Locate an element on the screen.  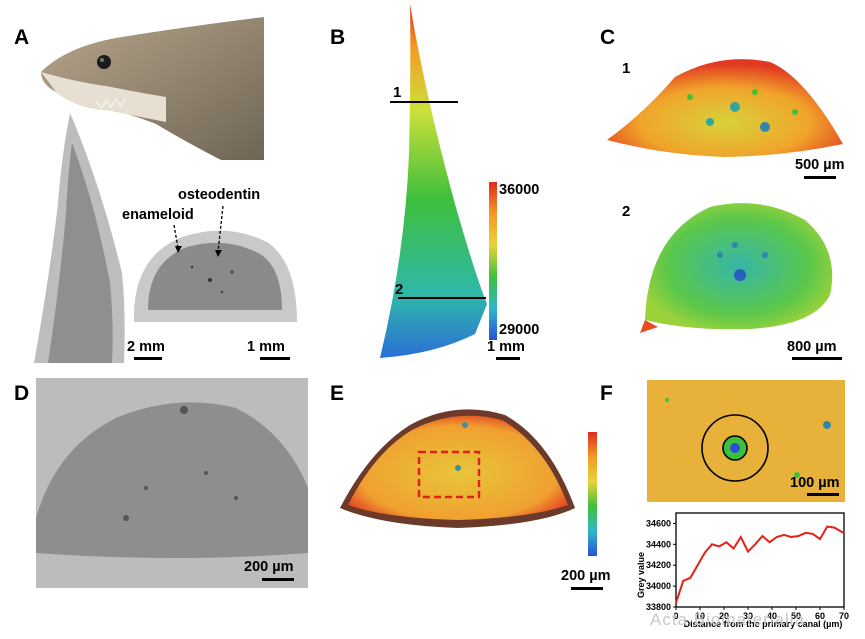
scalebar-d-label: 200 µm is located at coordinates (269, 567).